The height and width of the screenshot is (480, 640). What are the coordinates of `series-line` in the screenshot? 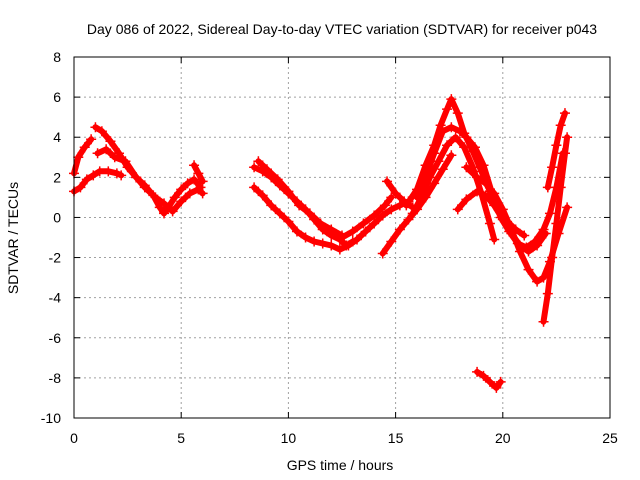 It's located at (83, 156).